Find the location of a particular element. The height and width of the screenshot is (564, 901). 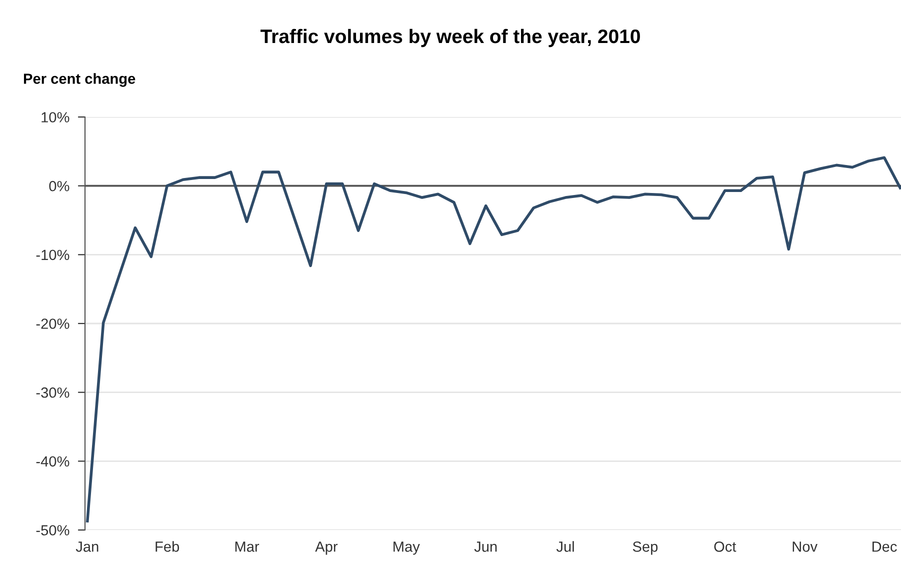

x-tick-label: May is located at coordinates (407, 548).